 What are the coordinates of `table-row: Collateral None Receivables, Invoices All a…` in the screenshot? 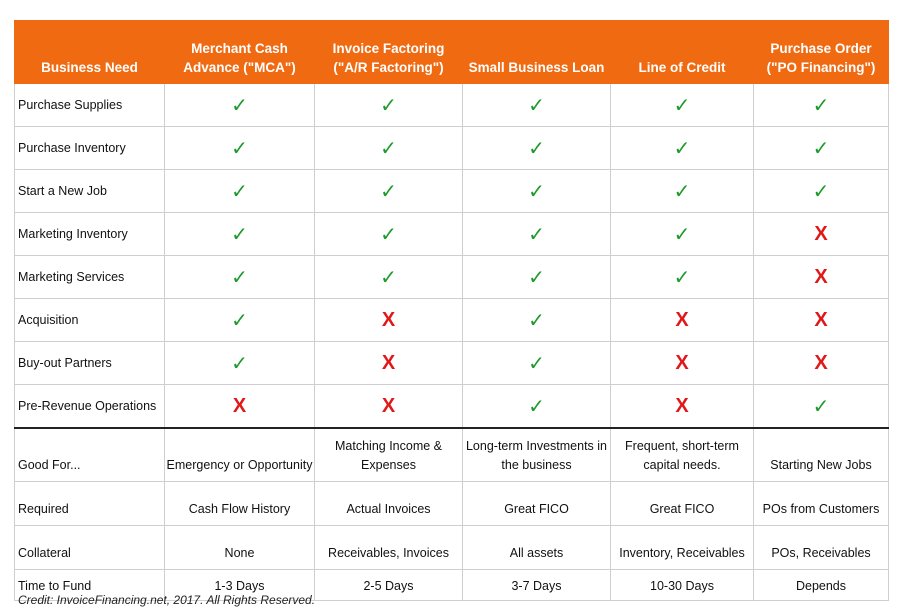 It's located at (451, 547).